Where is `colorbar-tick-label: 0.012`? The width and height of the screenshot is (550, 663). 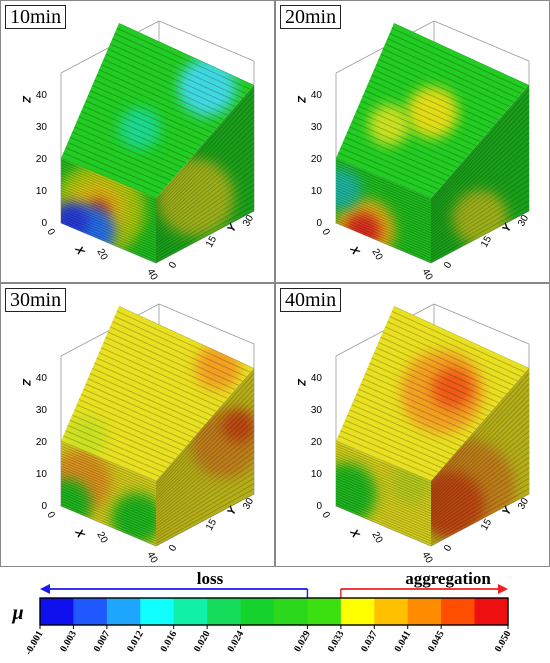 colorbar-tick-label: 0.012 is located at coordinates (135, 641).